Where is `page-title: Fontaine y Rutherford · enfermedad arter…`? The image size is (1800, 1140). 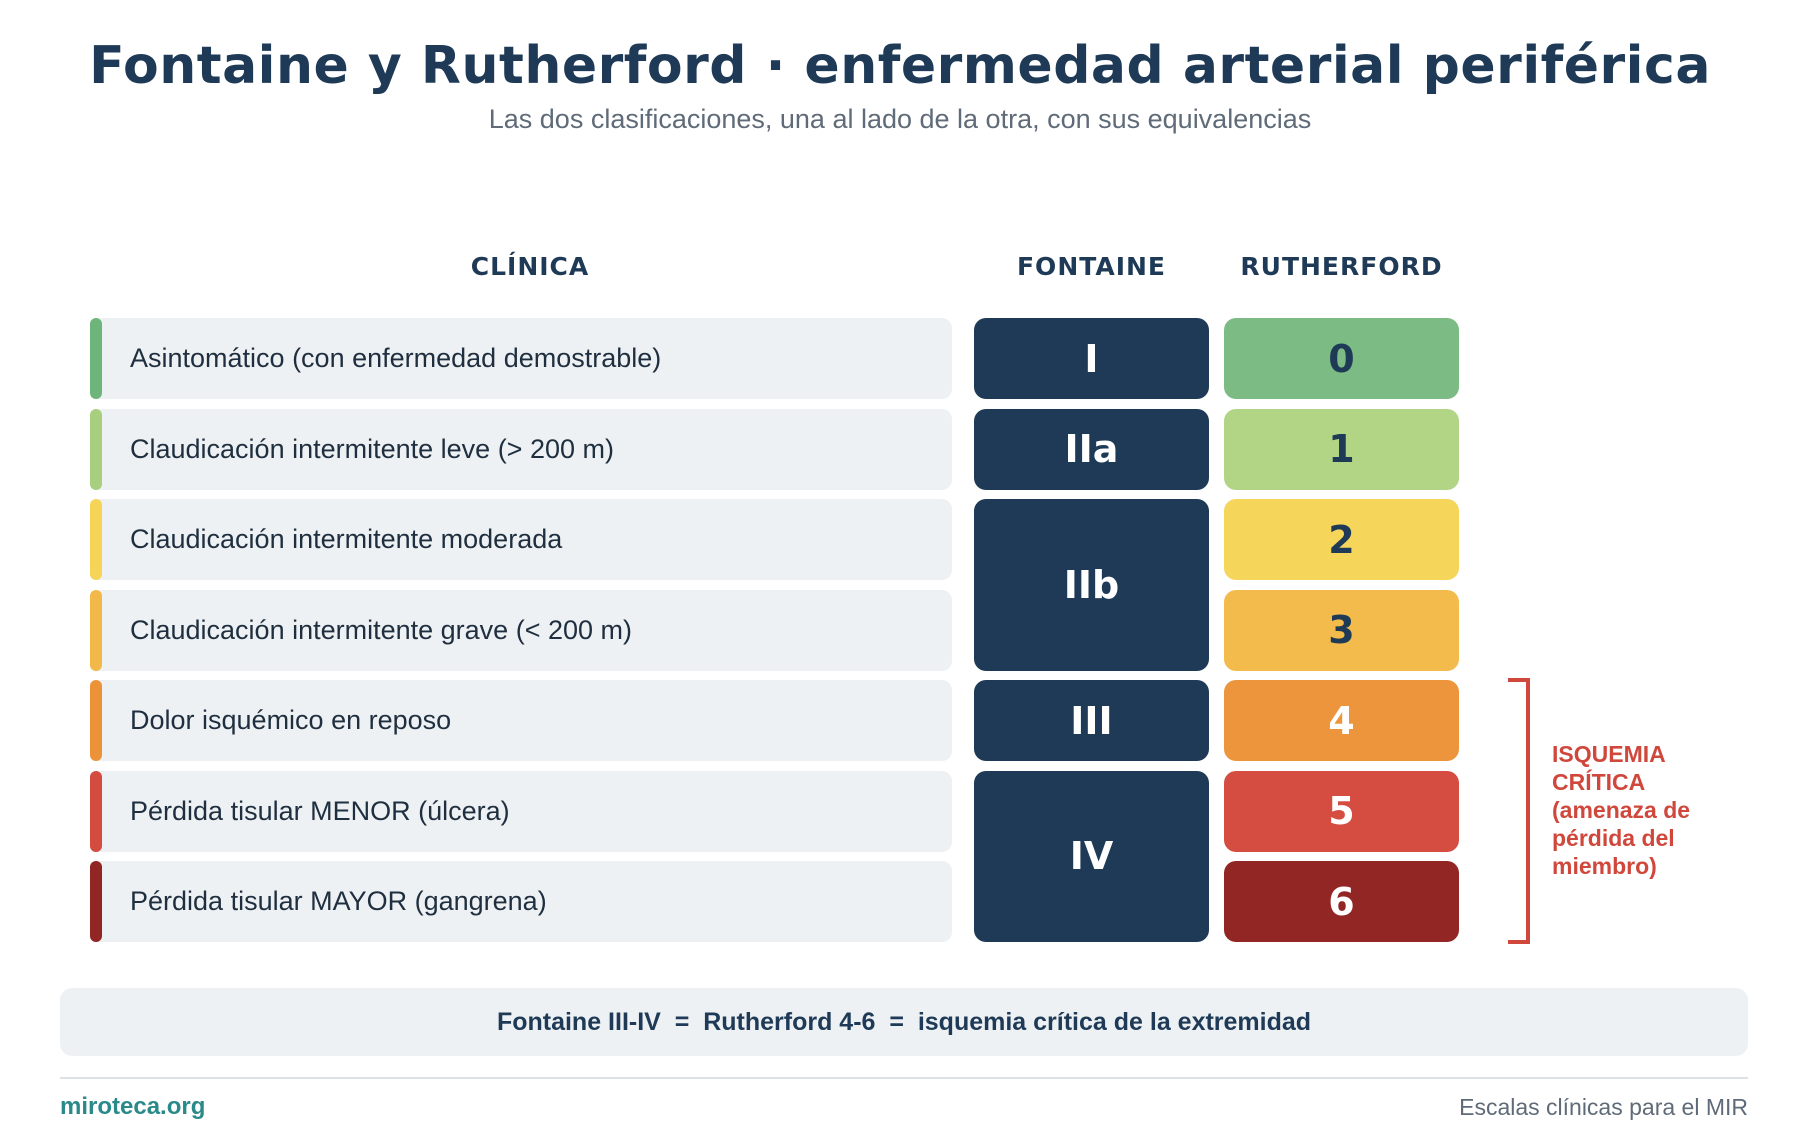
page-title: Fontaine y Rutherford · enfermedad arter… is located at coordinates (900, 66).